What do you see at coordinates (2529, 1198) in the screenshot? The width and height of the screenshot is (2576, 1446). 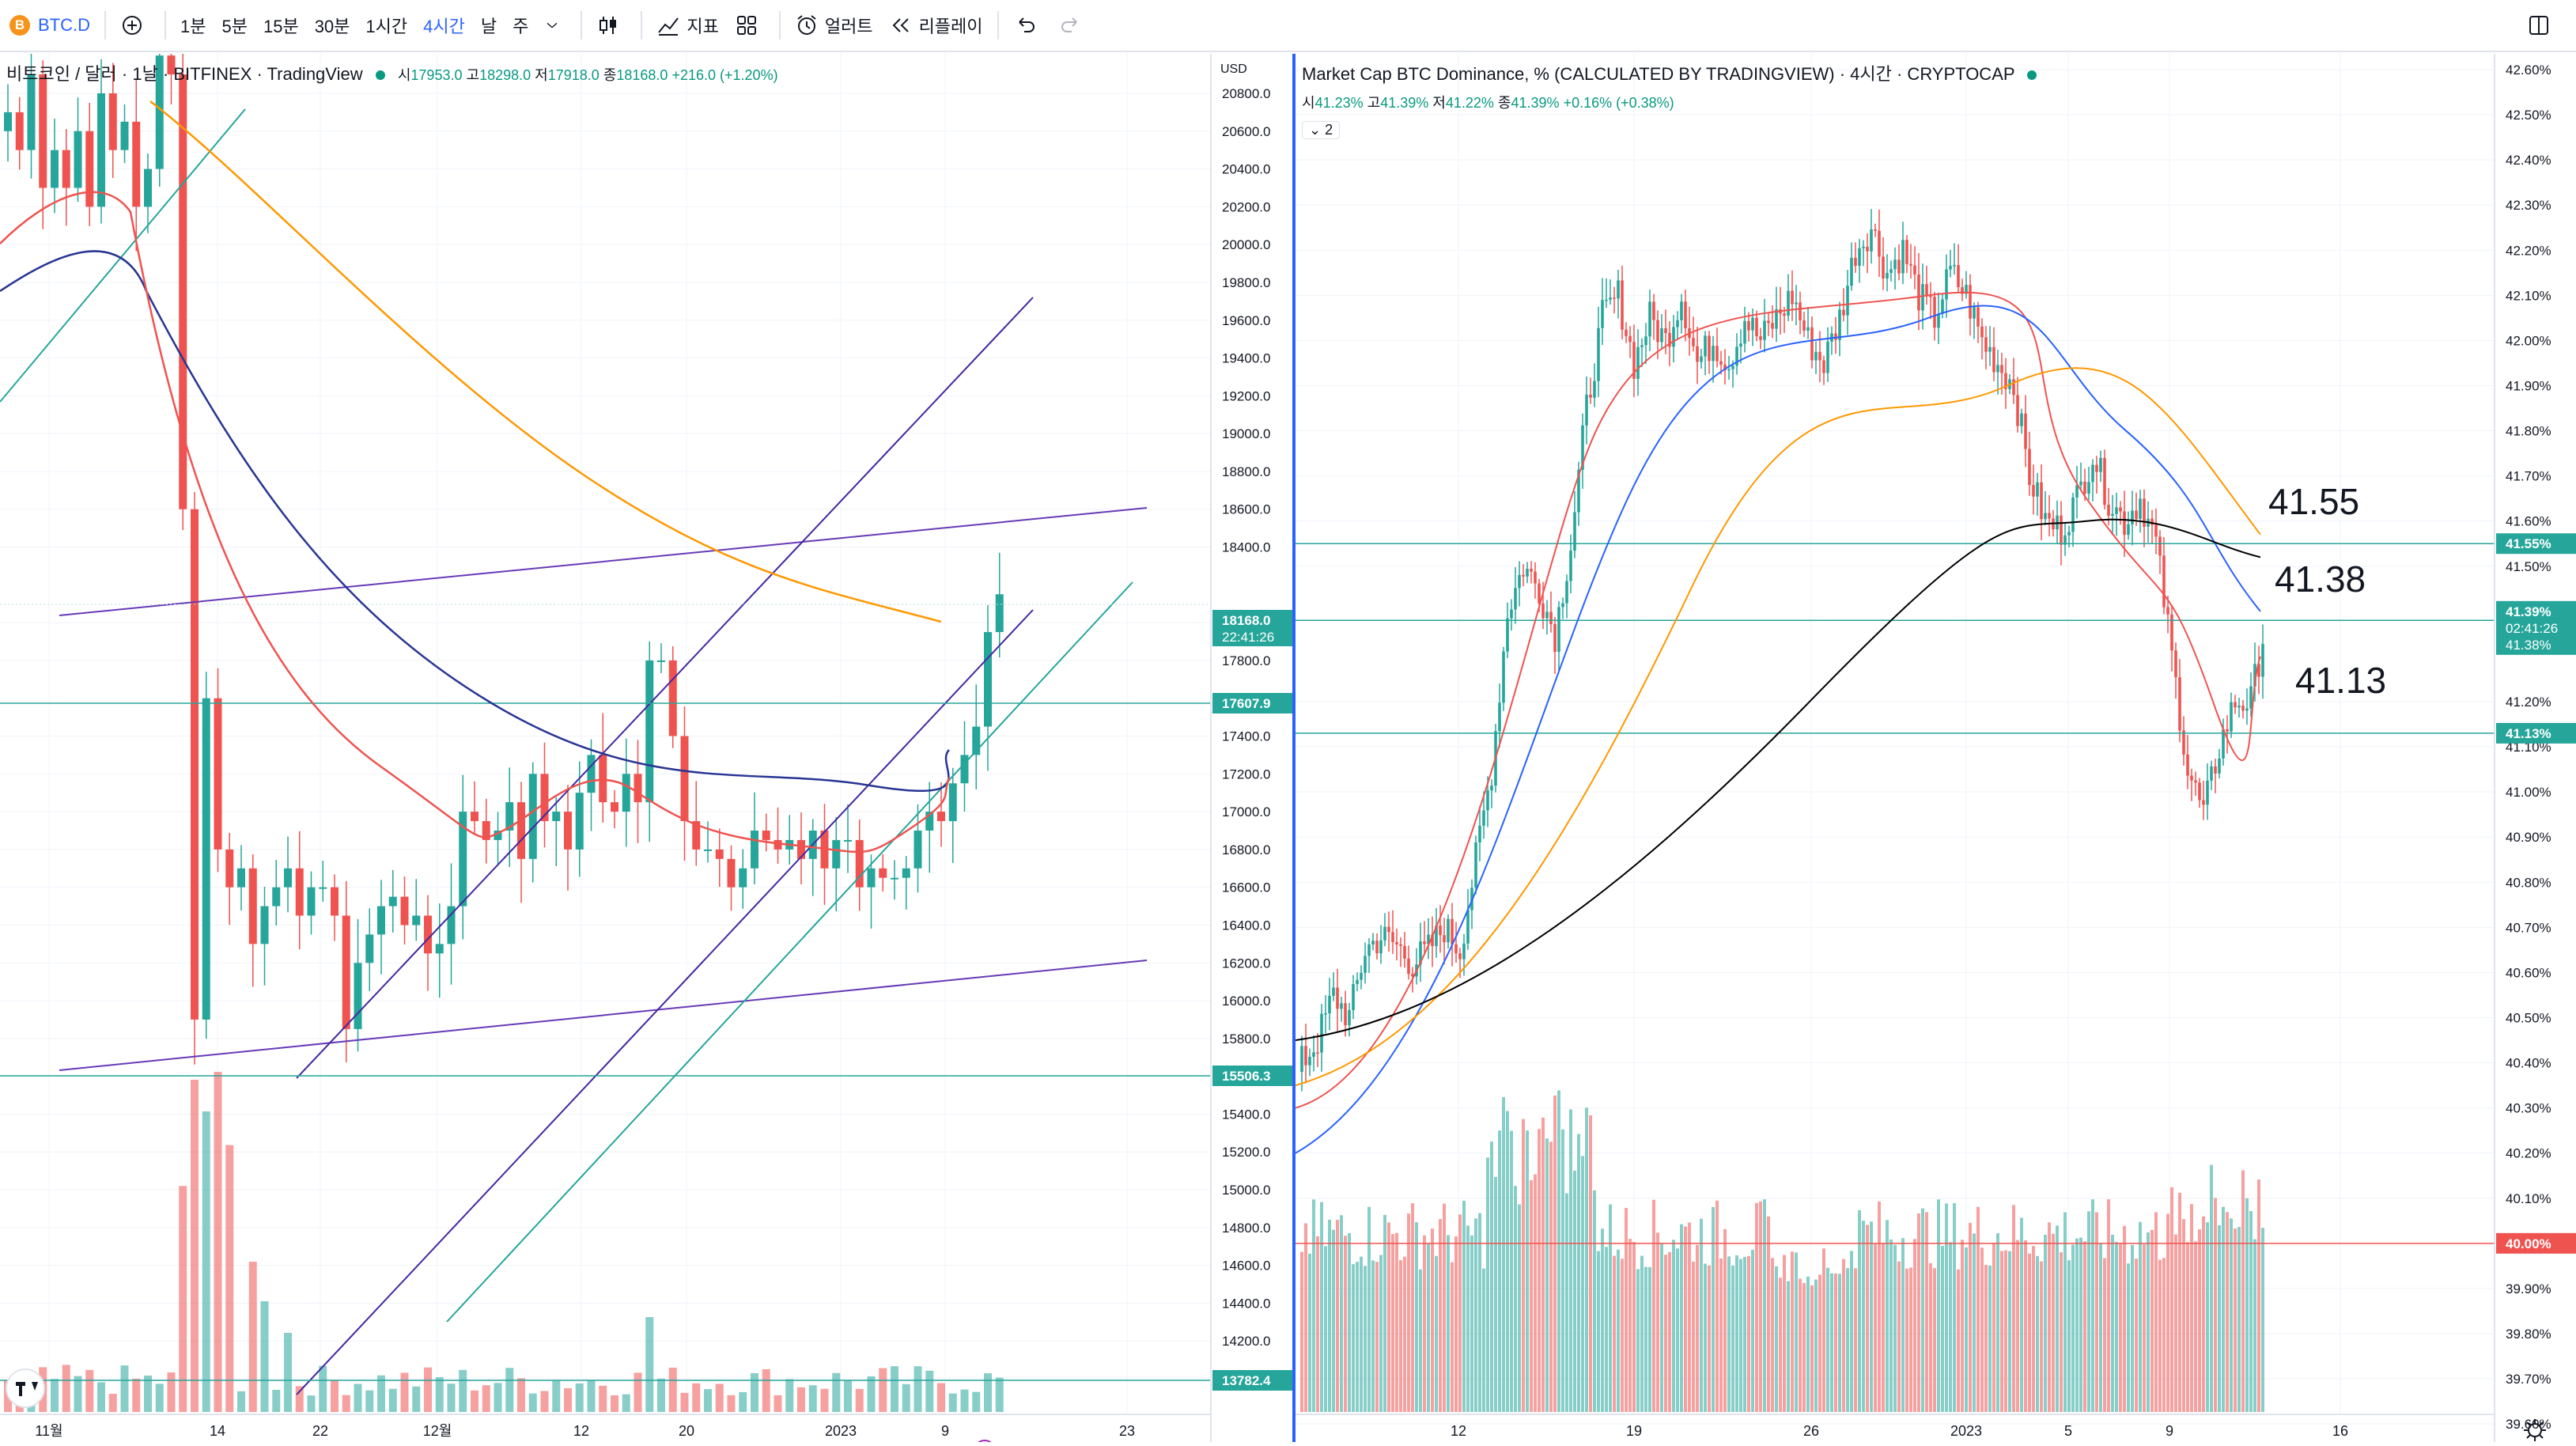 I see `price-tick-label: 40.10%` at bounding box center [2529, 1198].